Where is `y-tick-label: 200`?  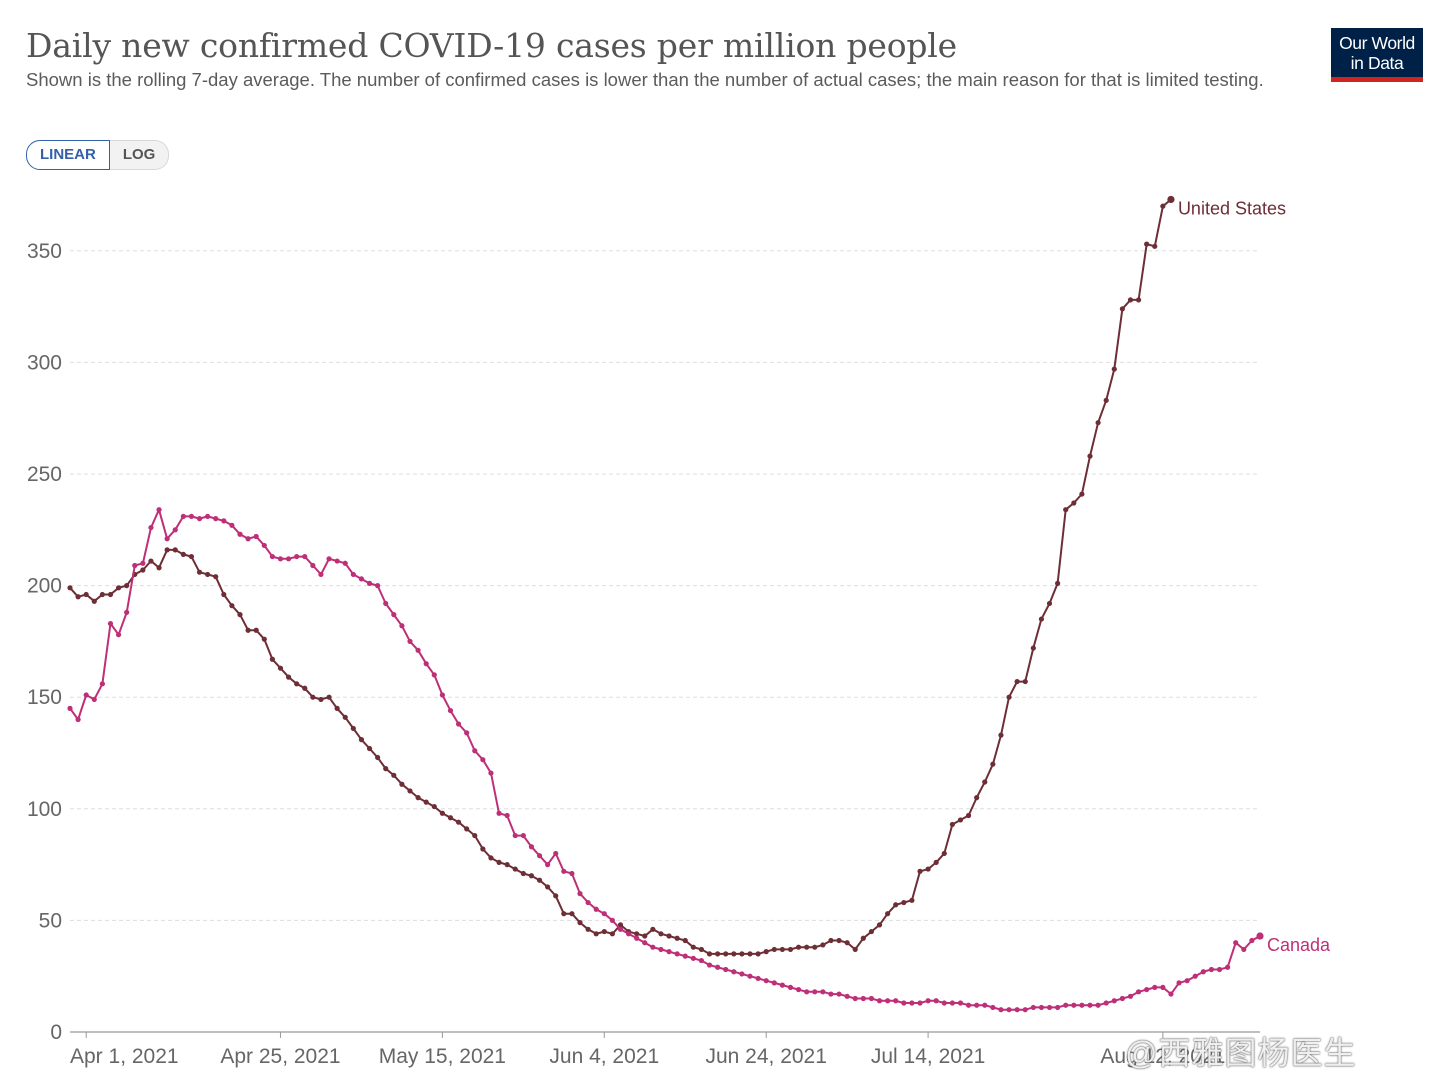
y-tick-label: 200 is located at coordinates (44, 586).